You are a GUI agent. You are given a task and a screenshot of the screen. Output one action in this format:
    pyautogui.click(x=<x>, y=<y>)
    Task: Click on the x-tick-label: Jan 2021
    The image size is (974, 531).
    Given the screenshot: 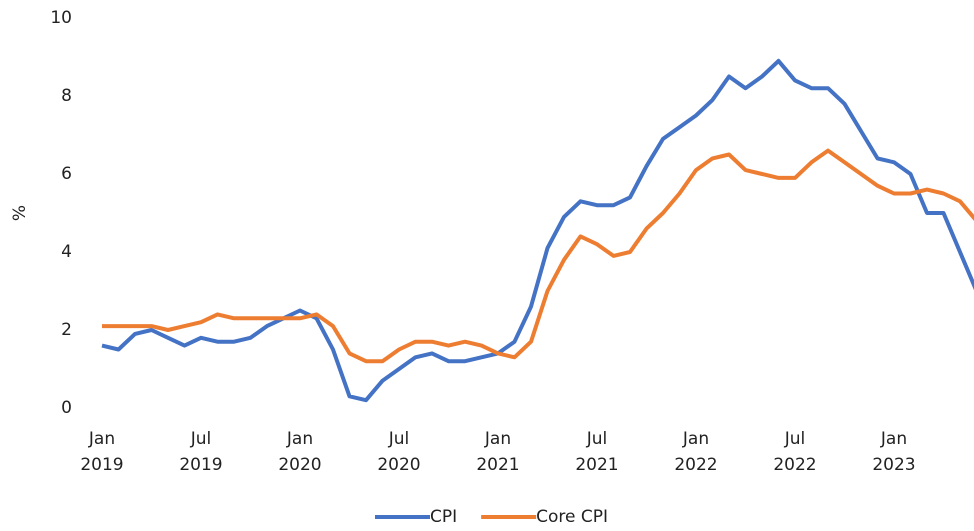 What is the action you would take?
    pyautogui.click(x=498, y=452)
    